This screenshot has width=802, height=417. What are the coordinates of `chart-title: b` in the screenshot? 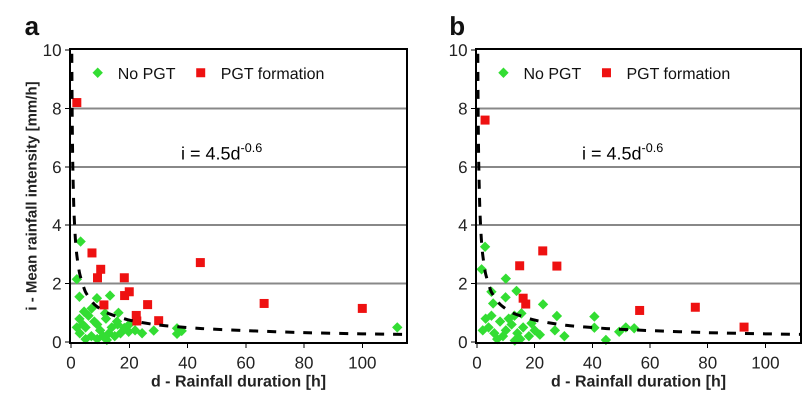 It's located at (457, 25).